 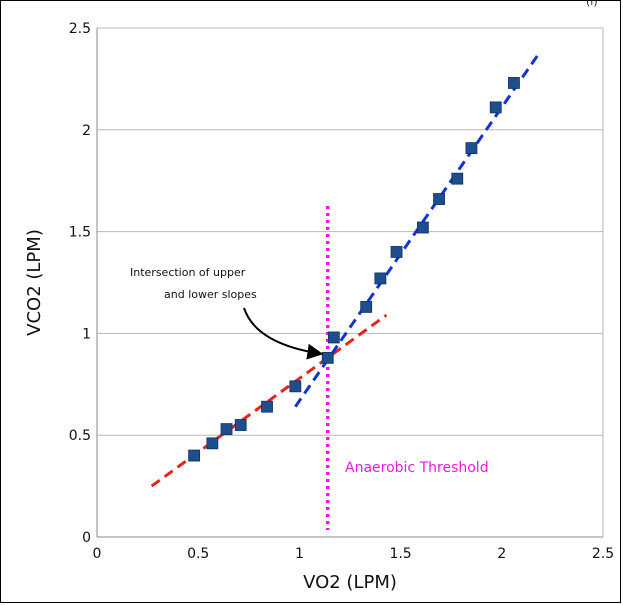 What do you see at coordinates (592, 4) in the screenshot?
I see `corner-mark: (i)` at bounding box center [592, 4].